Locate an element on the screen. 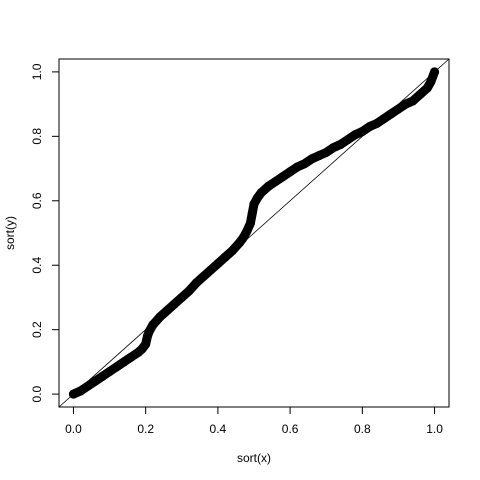  x-tick-label: 0.8 is located at coordinates (362, 429).